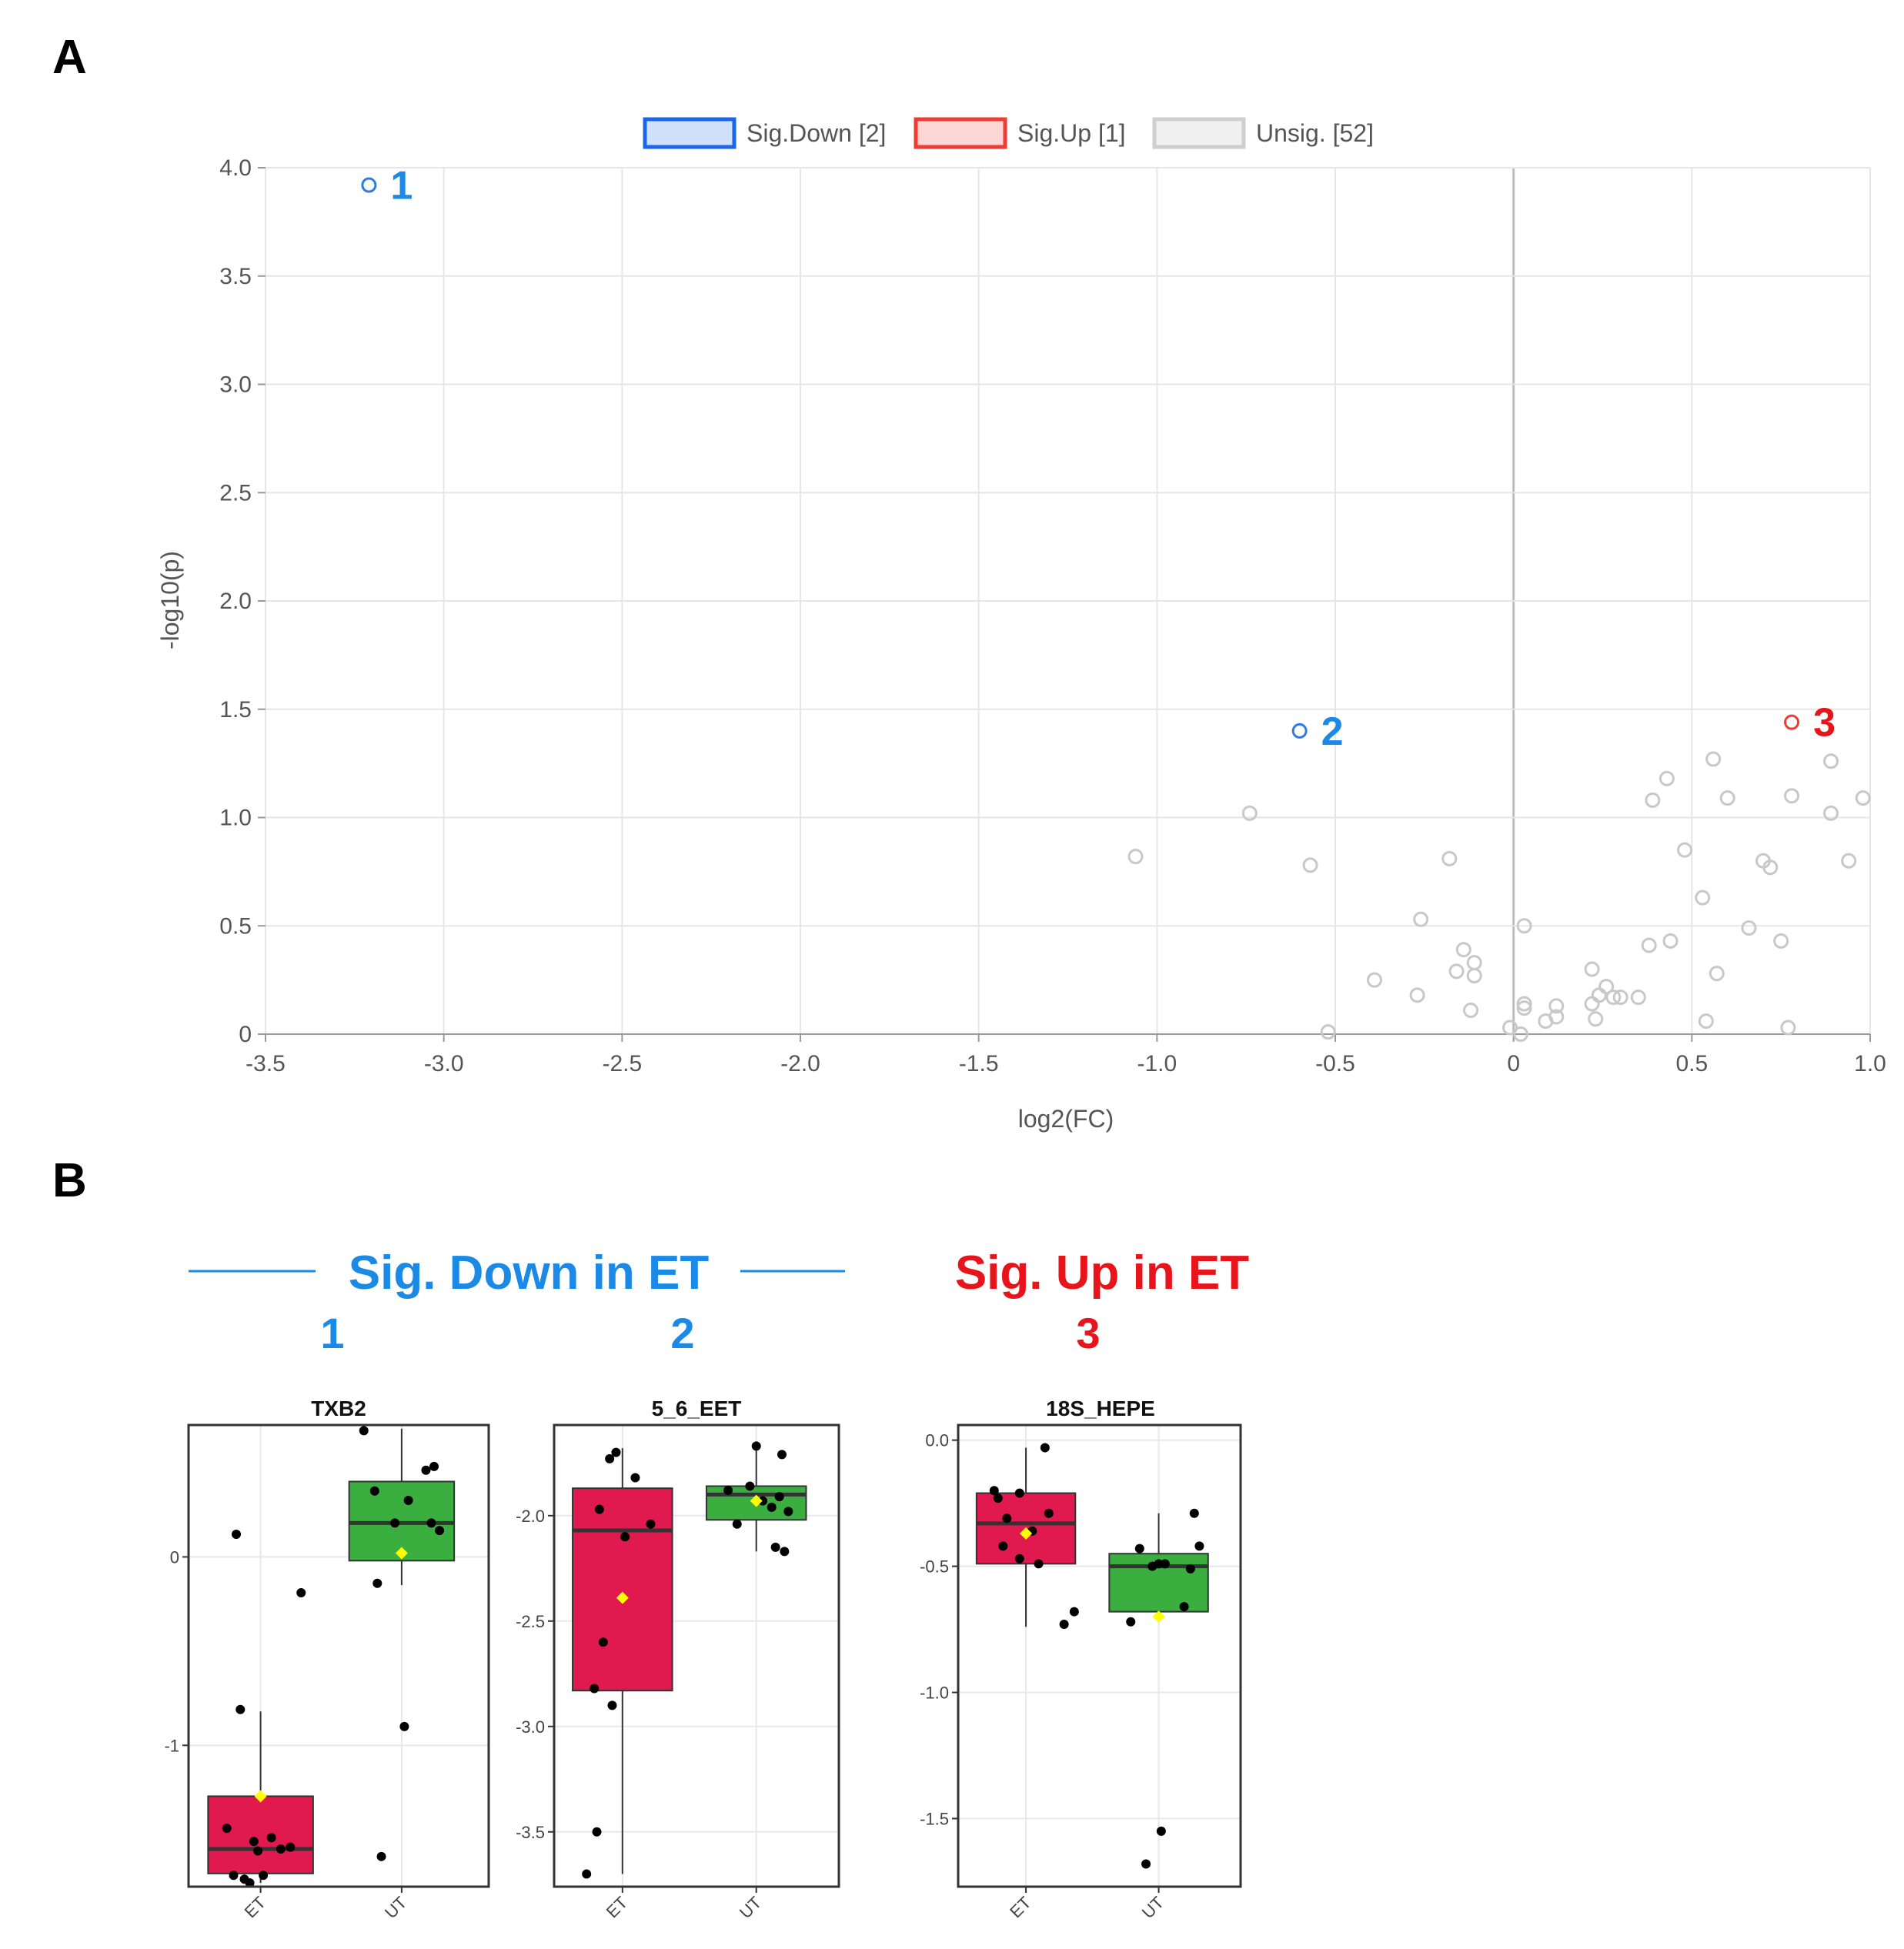 Image resolution: width=1904 pixels, height=1949 pixels. I want to click on y-tick-label: -2.0, so click(530, 1516).